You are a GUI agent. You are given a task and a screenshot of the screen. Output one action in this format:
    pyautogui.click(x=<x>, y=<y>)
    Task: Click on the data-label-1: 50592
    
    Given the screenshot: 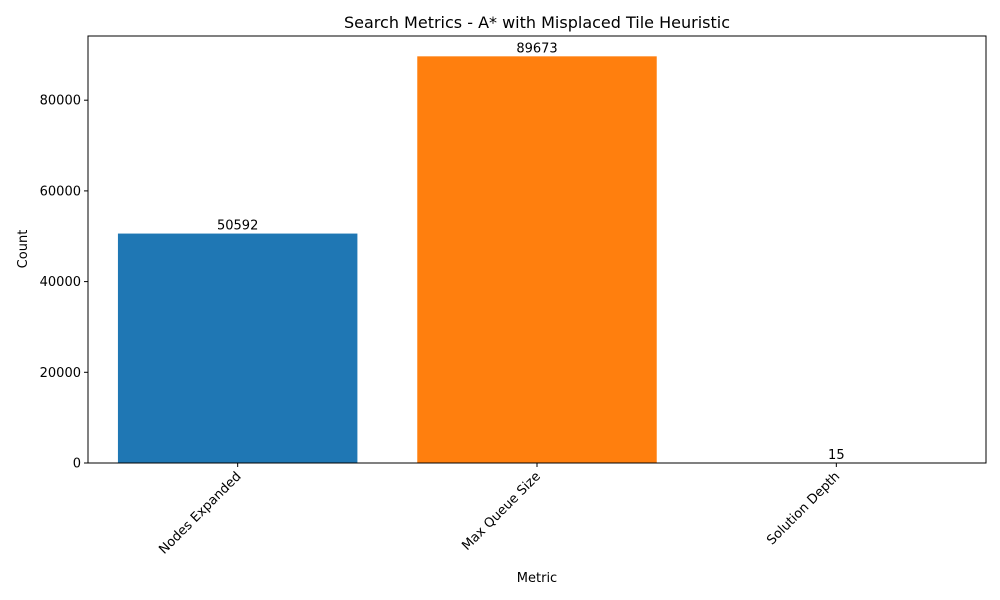 What is the action you would take?
    pyautogui.click(x=237, y=226)
    